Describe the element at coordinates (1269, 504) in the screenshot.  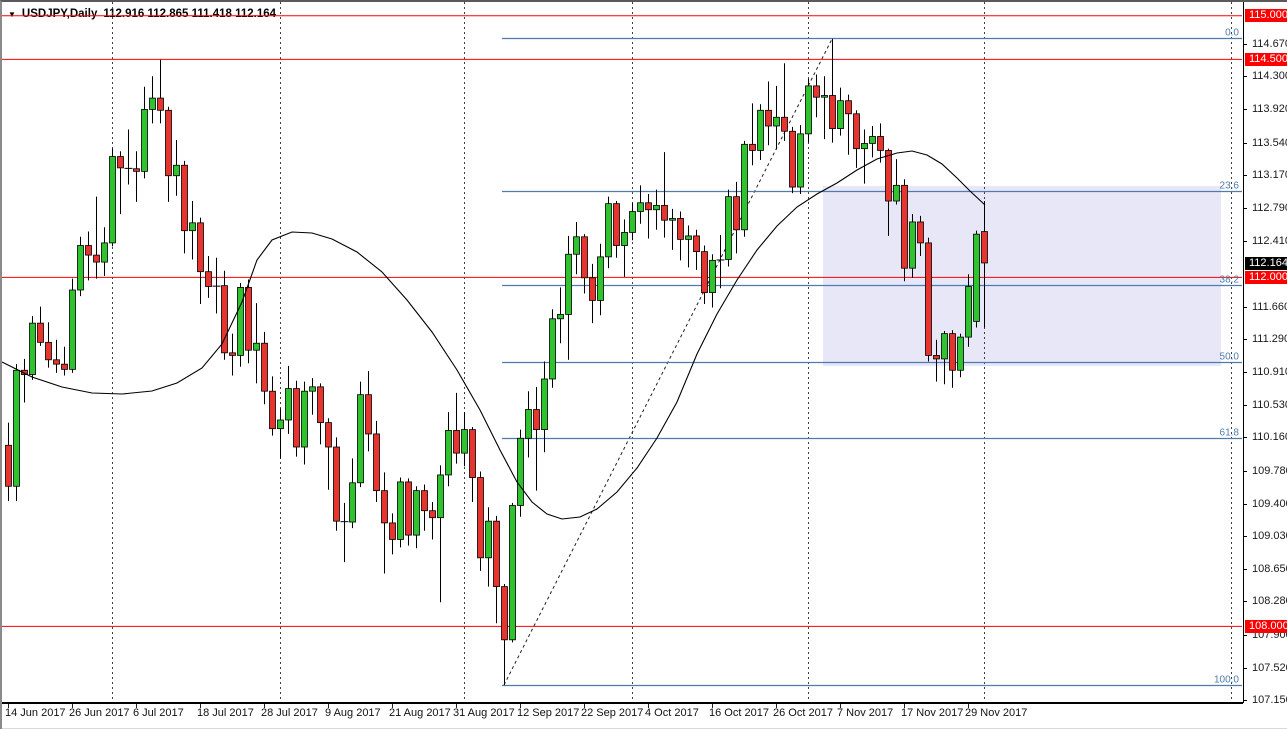
I see `price-axis-label: 109.400` at that location.